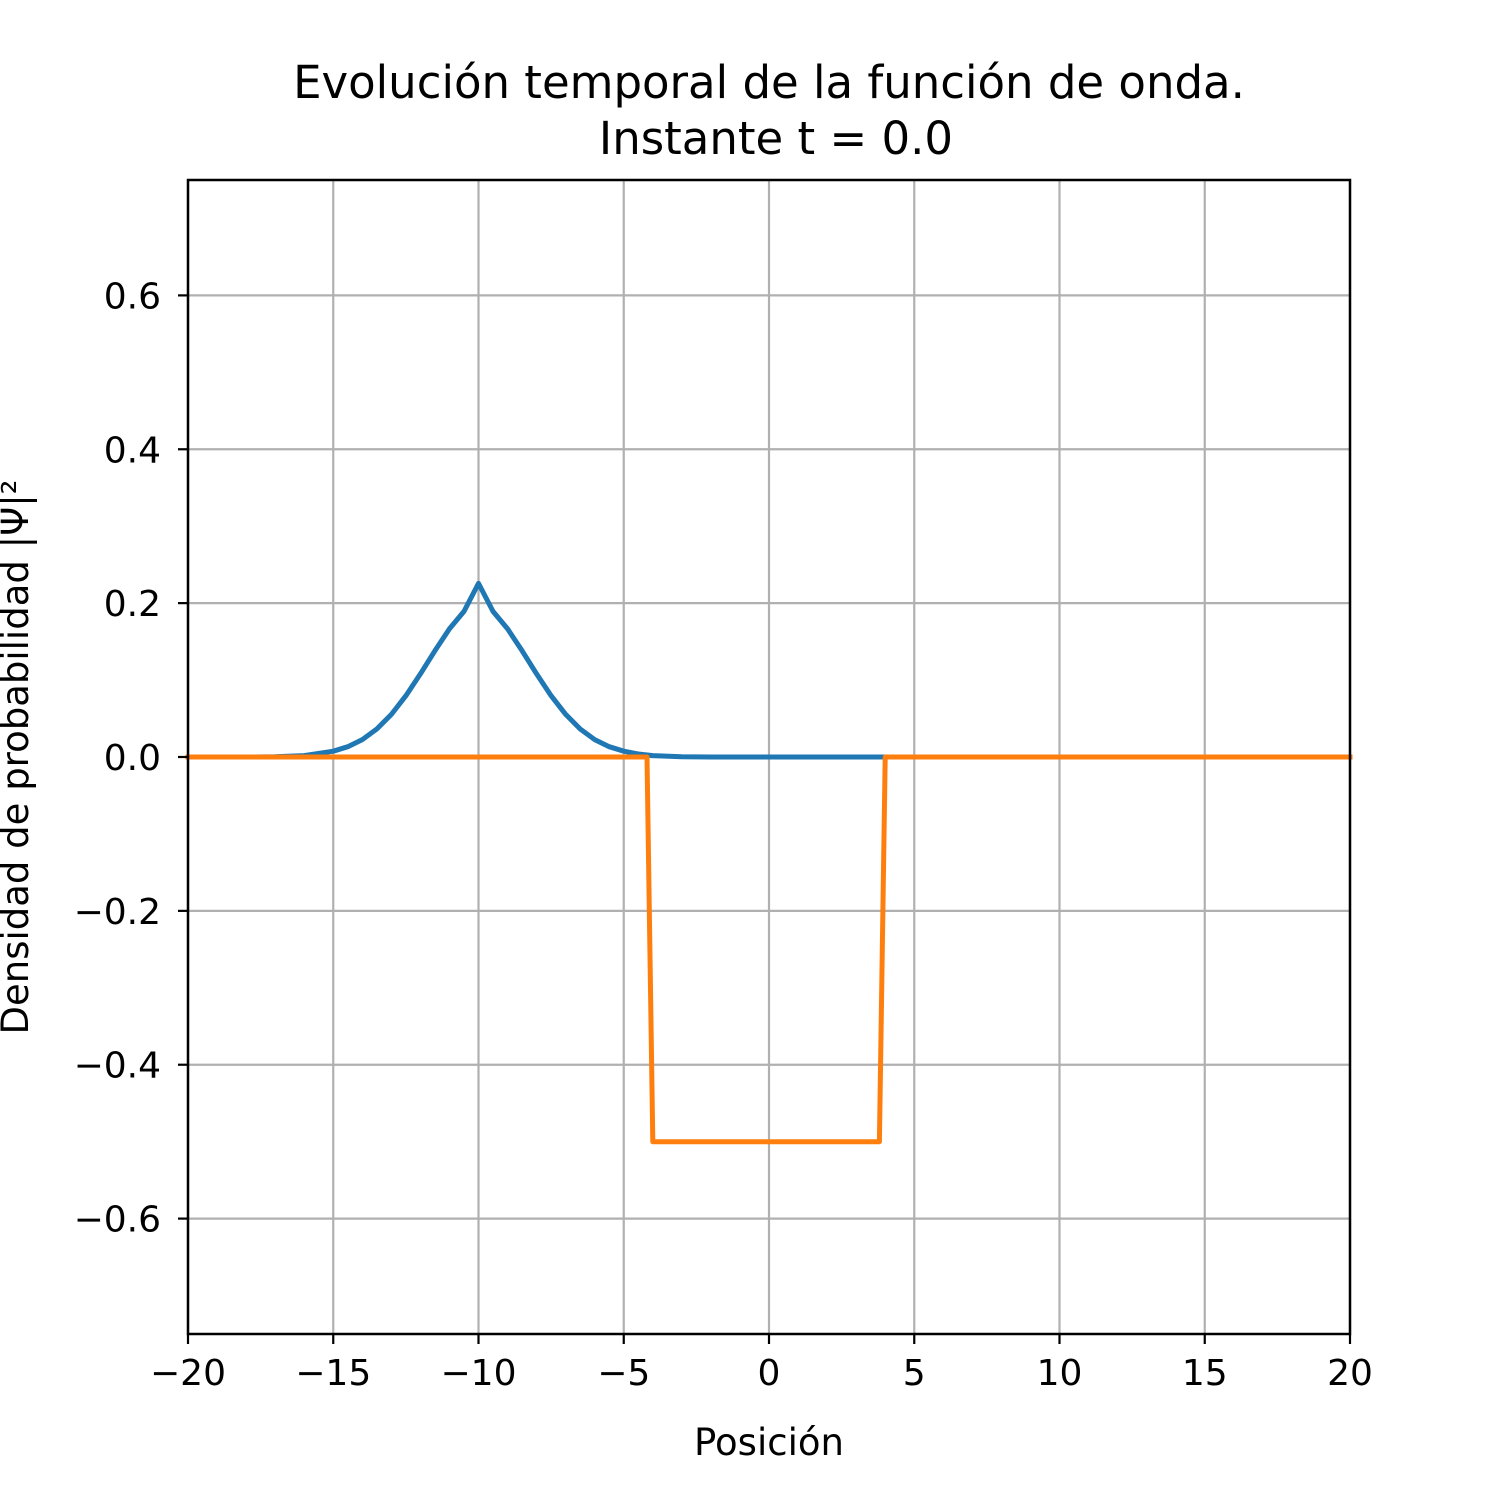 This screenshot has width=1500, height=1500. What do you see at coordinates (776, 138) in the screenshot?
I see `chart-subtitle: Instante t = 0.0` at bounding box center [776, 138].